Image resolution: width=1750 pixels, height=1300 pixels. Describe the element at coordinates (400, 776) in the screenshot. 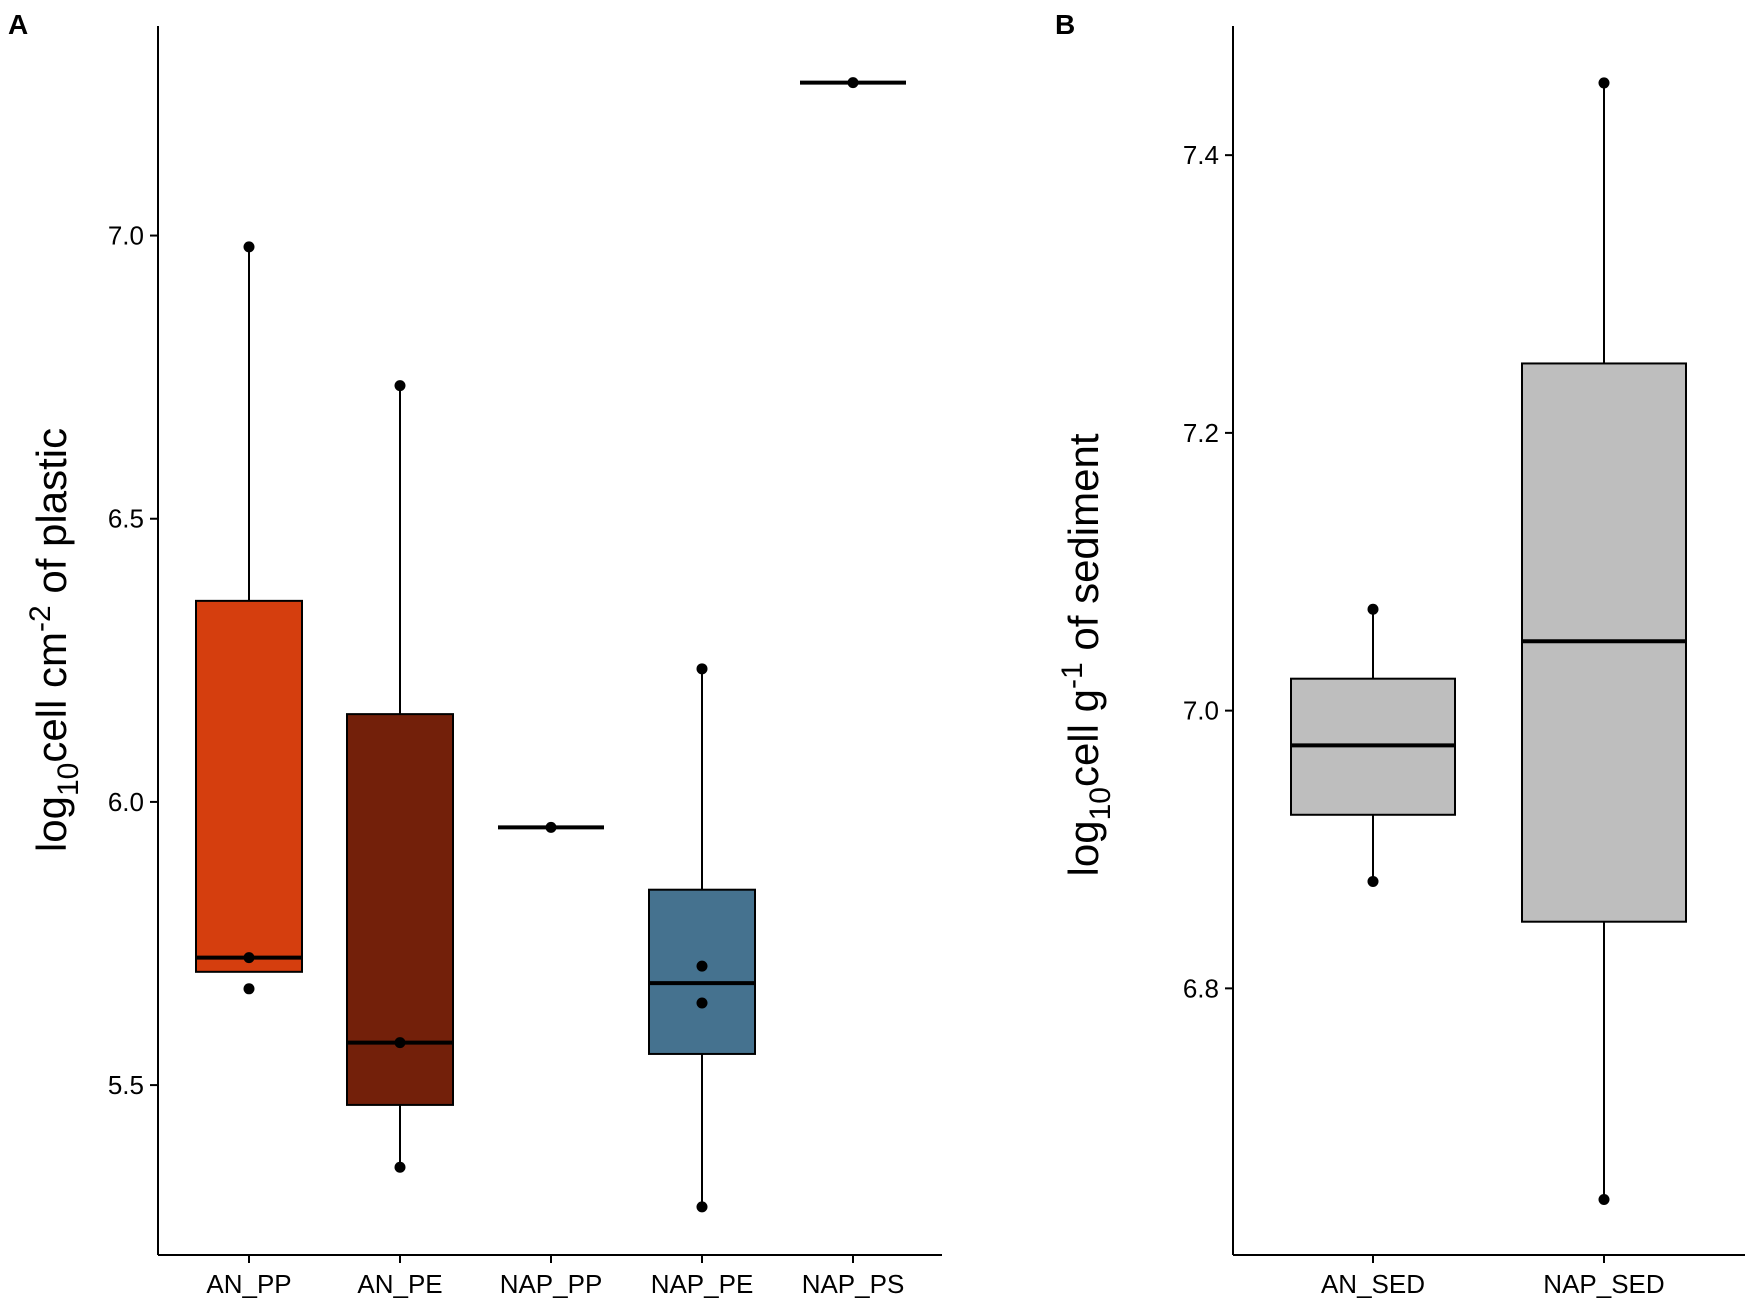

I see `panel-a-box-an_pe` at that location.